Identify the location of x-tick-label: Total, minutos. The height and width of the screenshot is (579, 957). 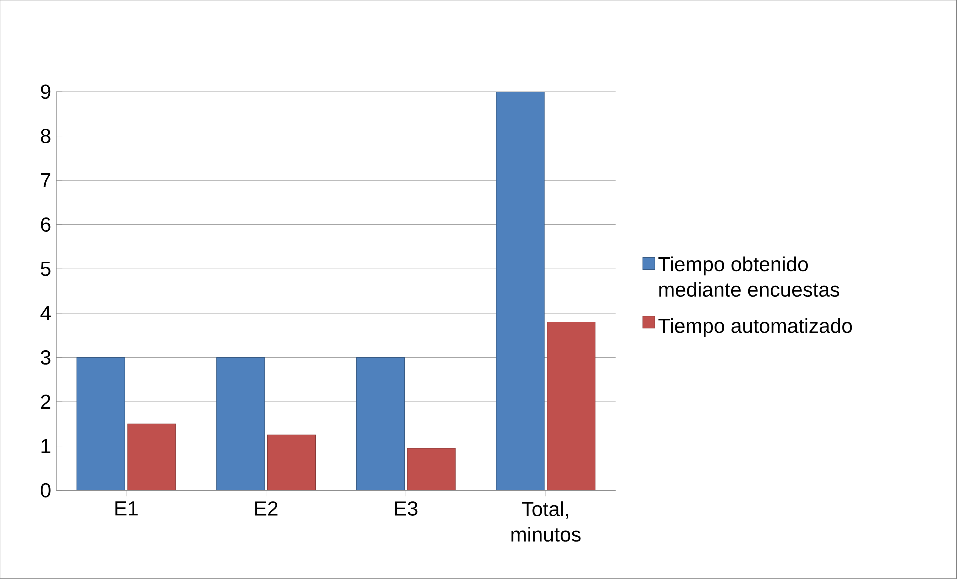
(546, 521).